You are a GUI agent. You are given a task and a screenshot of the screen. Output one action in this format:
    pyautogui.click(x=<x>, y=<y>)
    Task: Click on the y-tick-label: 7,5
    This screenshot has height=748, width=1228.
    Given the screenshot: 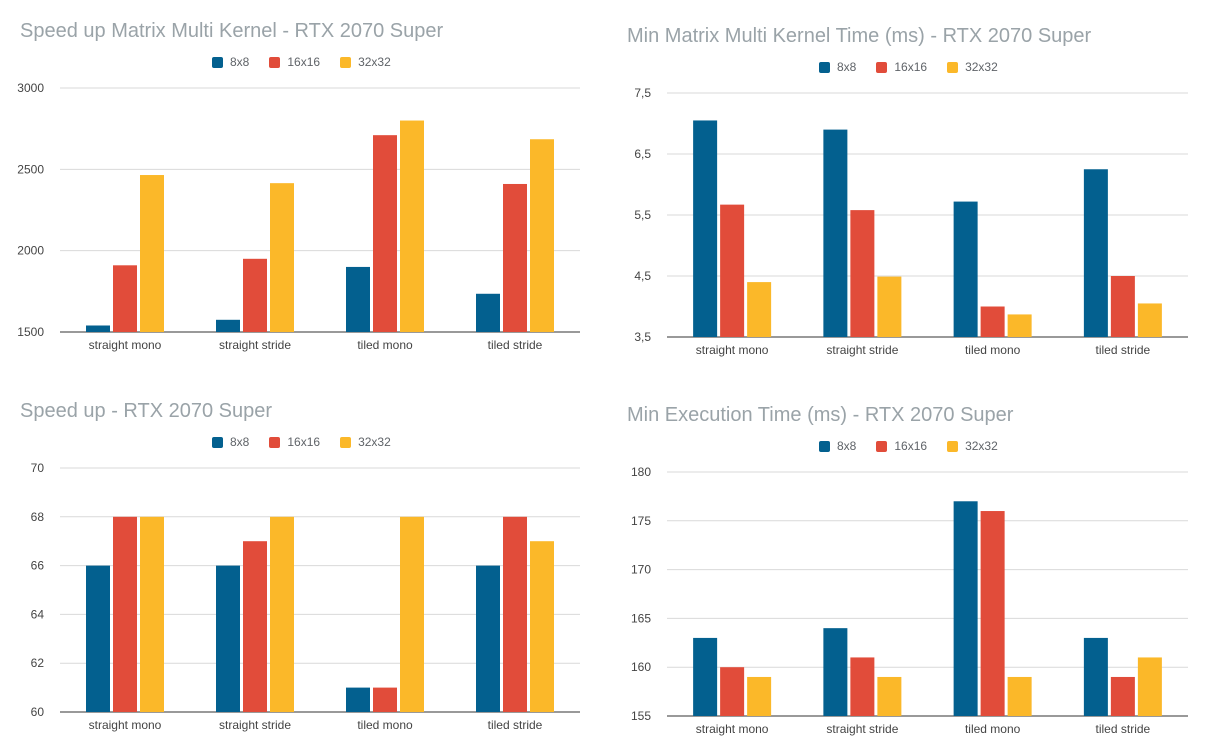 What is the action you would take?
    pyautogui.click(x=642, y=93)
    